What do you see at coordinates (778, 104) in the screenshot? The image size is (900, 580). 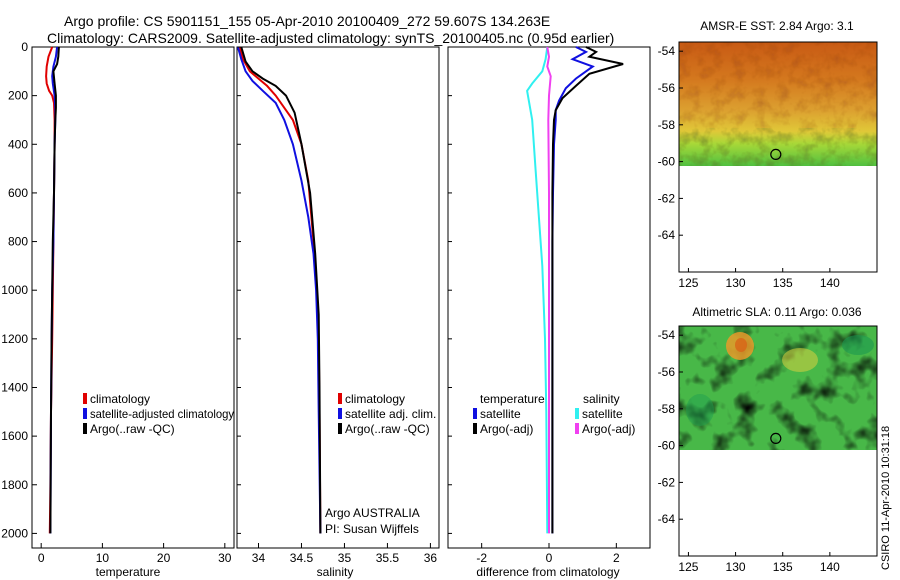 I see `sst-field` at bounding box center [778, 104].